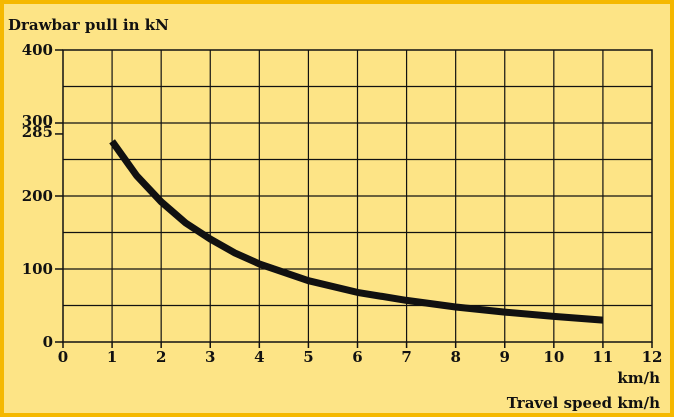 The width and height of the screenshot is (674, 417). What do you see at coordinates (638, 378) in the screenshot?
I see `x-axis-unit: km/h` at bounding box center [638, 378].